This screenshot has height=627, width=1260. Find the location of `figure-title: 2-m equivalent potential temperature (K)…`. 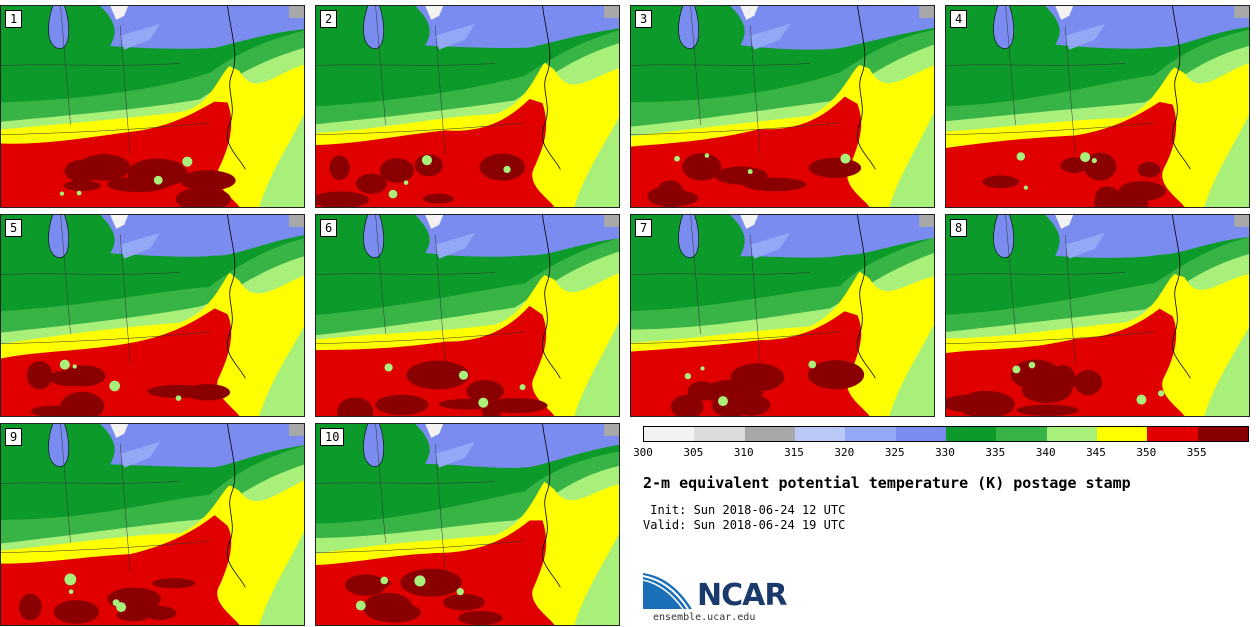

figure-title: 2-m equivalent potential temperature (K)… is located at coordinates (887, 483).